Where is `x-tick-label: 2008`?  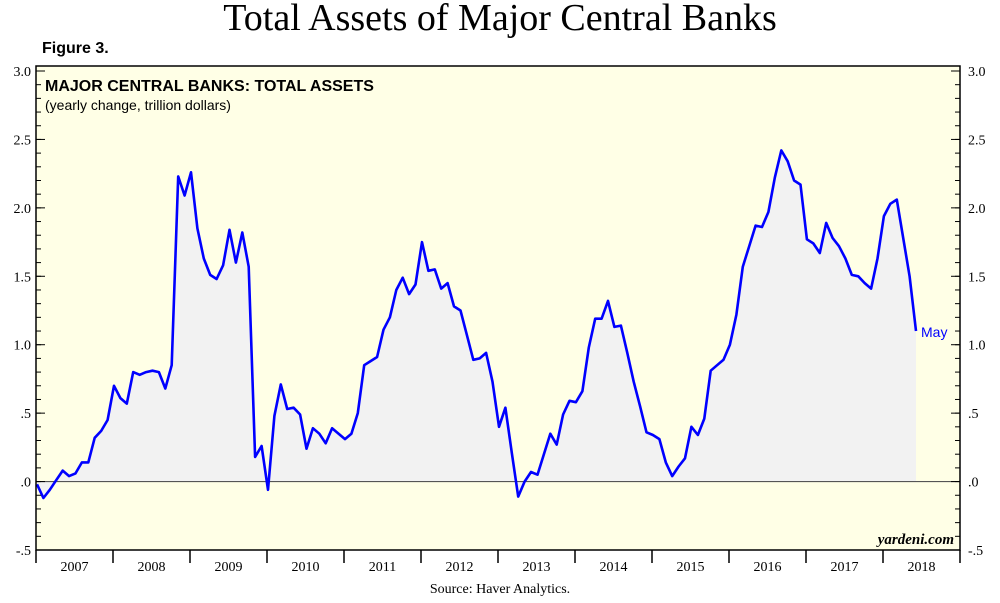
x-tick-label: 2008 is located at coordinates (152, 567).